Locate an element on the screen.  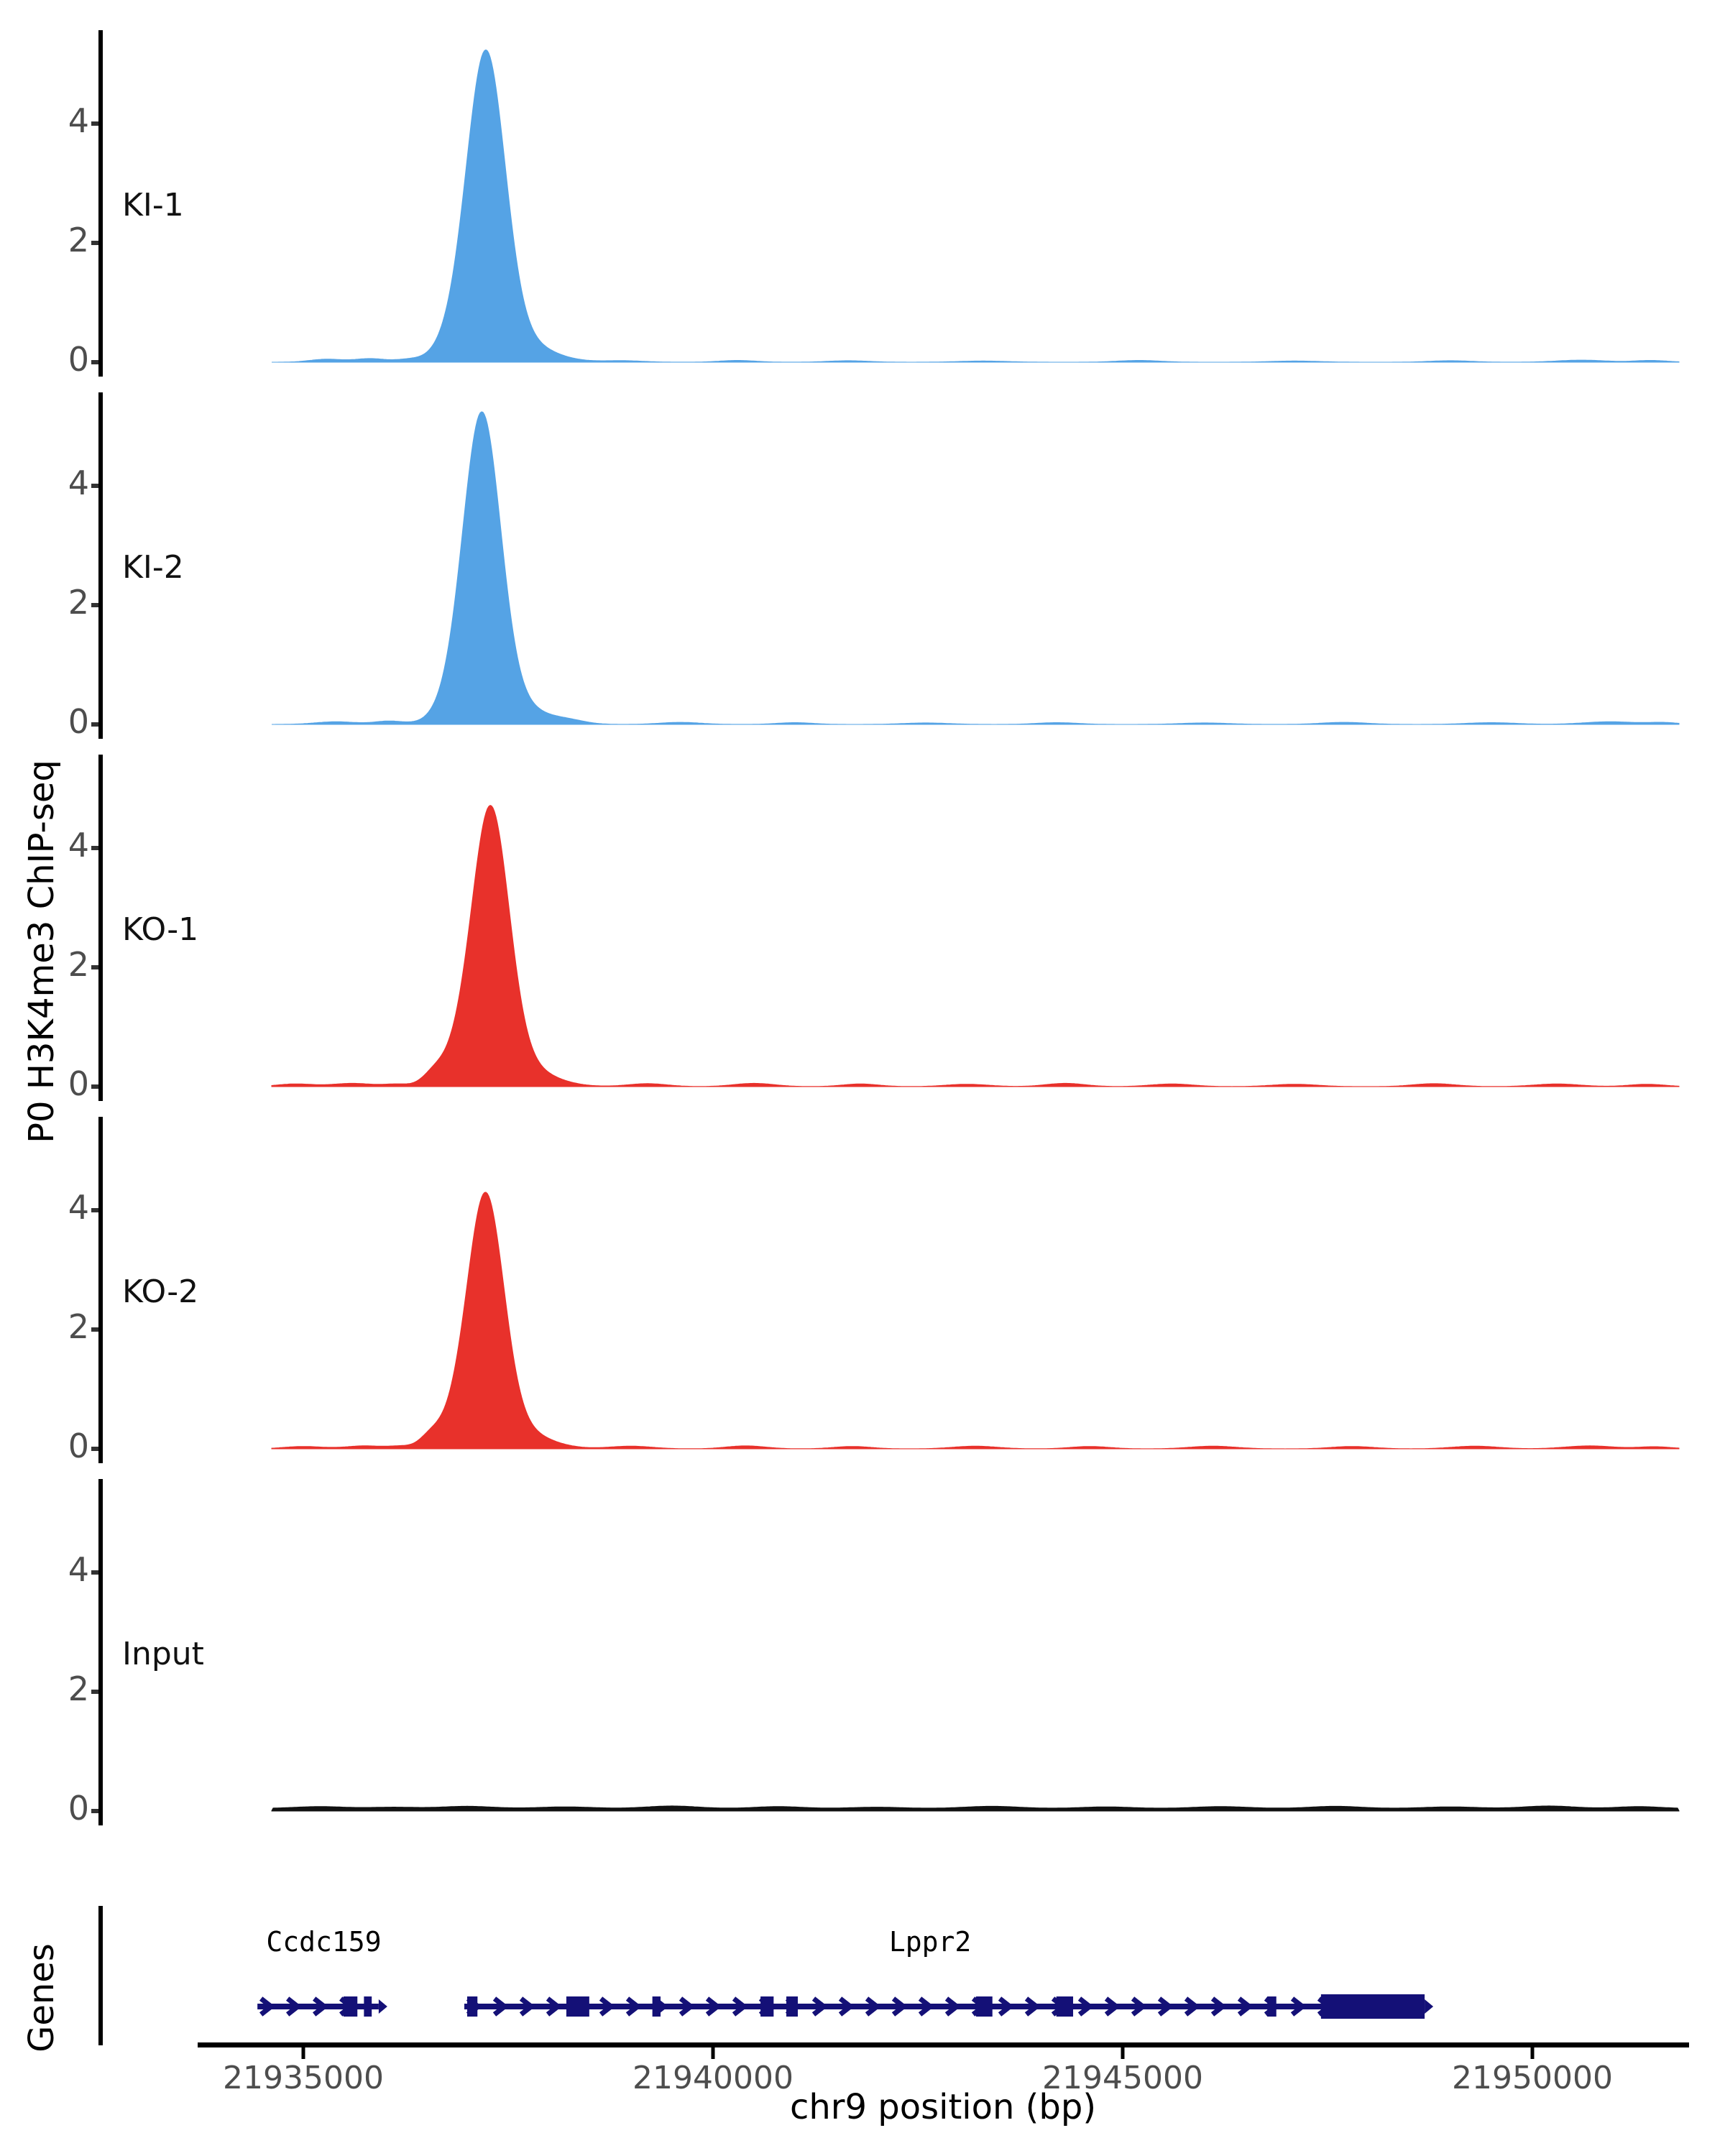
y-tick-label-KO-2-4: 4 is located at coordinates (78, 1207).